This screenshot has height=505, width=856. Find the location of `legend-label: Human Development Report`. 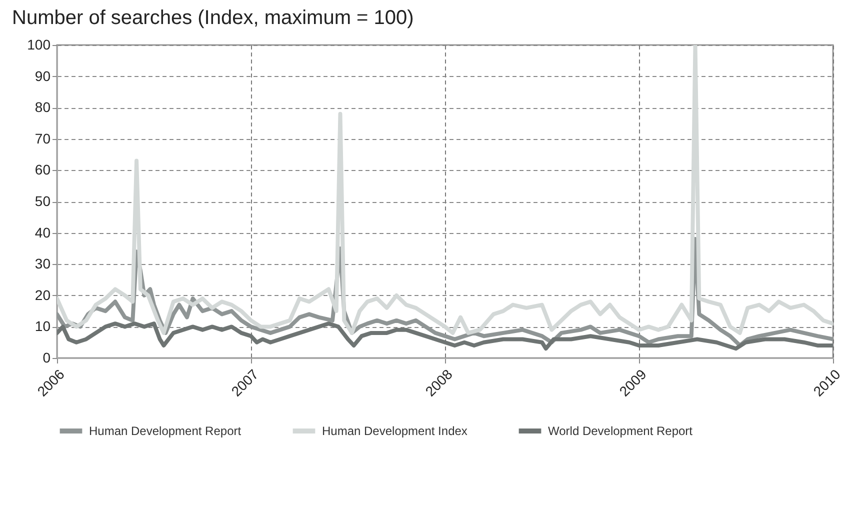

legend-label: Human Development Report is located at coordinates (165, 431).